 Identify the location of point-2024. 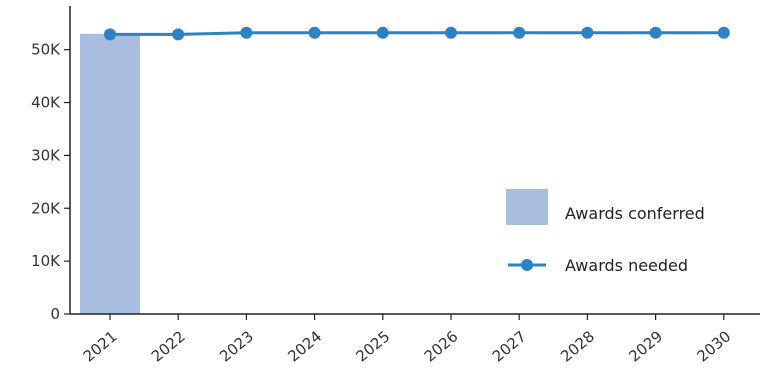
(314, 32).